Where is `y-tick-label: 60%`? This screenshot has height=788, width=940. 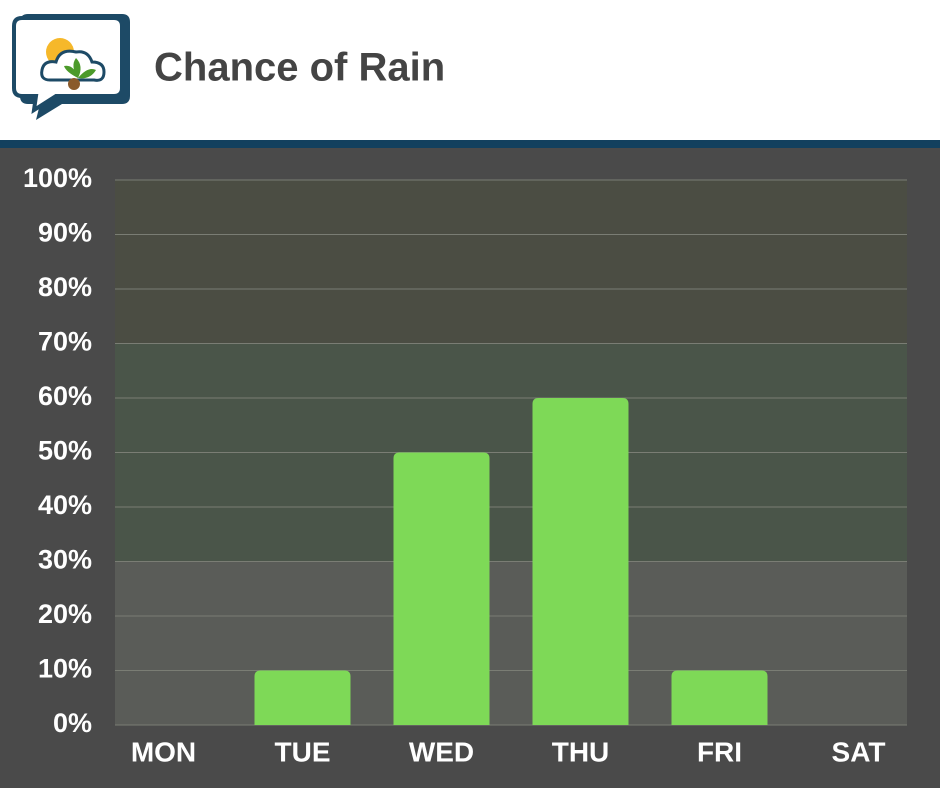 y-tick-label: 60% is located at coordinates (65, 396).